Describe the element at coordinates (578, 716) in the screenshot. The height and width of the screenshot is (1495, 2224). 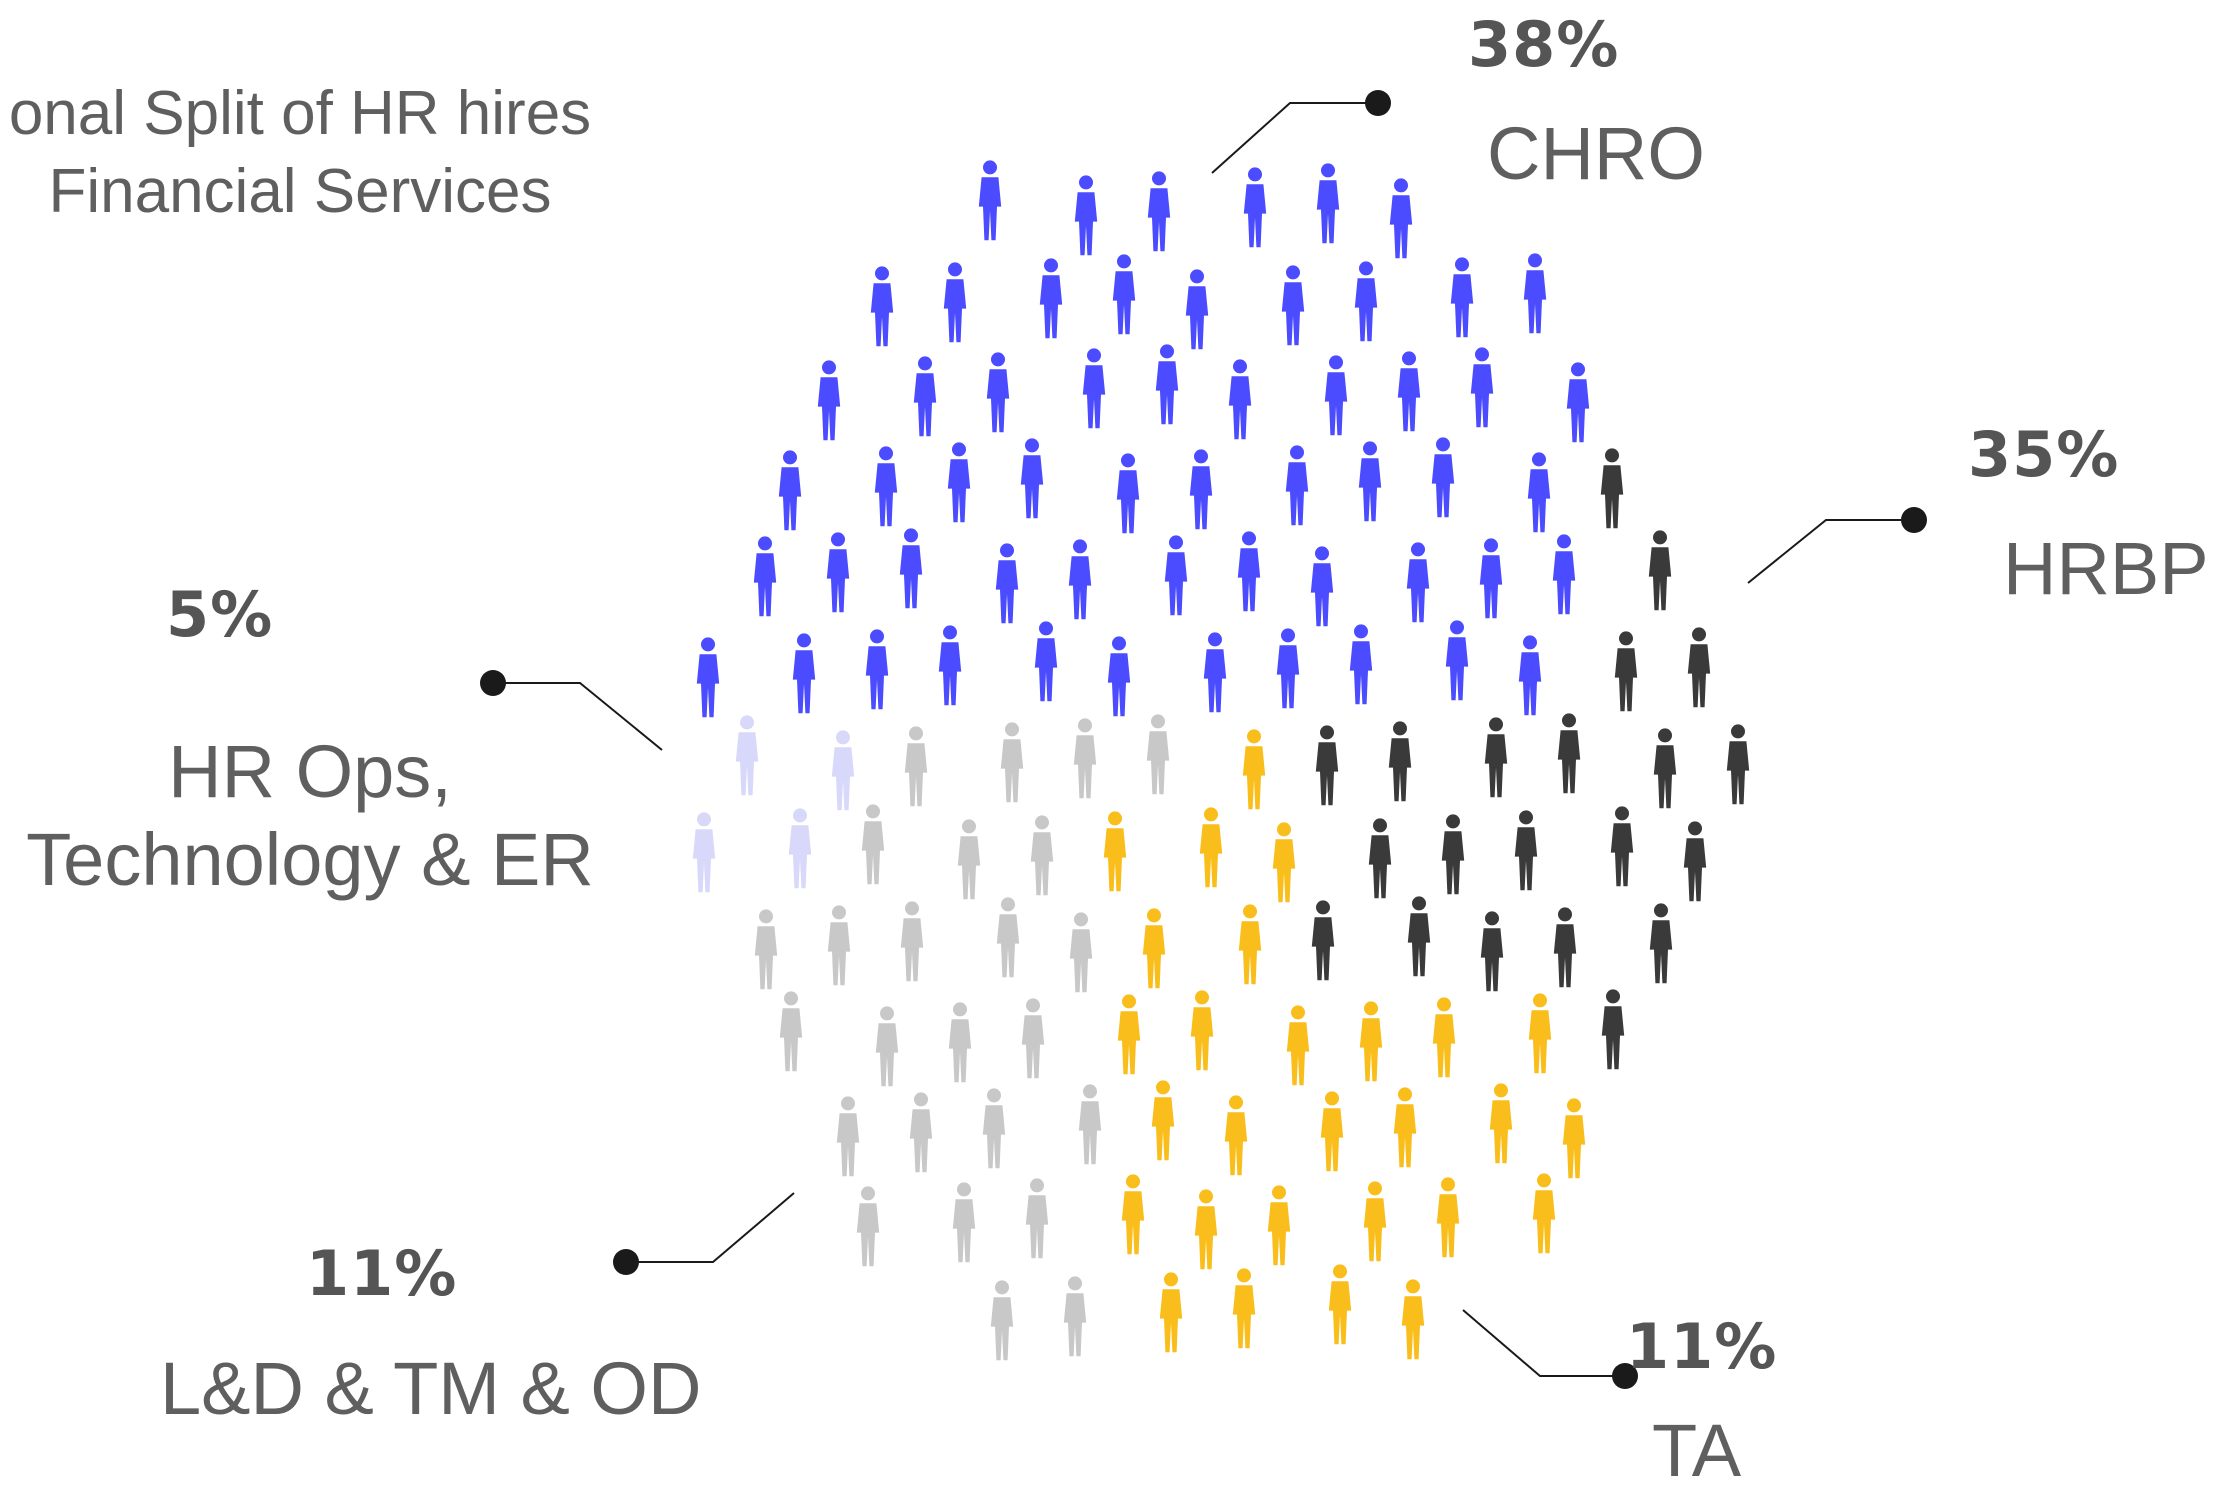
I see `leader-line-hrops` at that location.